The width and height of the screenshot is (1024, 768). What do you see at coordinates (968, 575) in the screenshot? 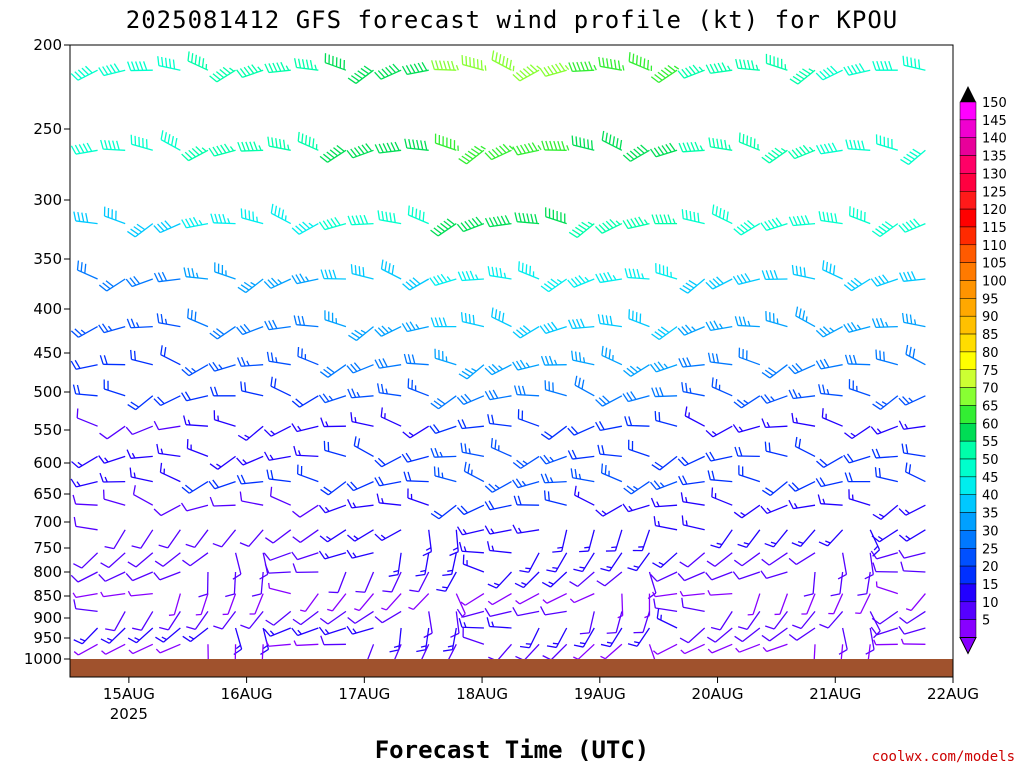
I see `colorbar-swatch` at bounding box center [968, 575].